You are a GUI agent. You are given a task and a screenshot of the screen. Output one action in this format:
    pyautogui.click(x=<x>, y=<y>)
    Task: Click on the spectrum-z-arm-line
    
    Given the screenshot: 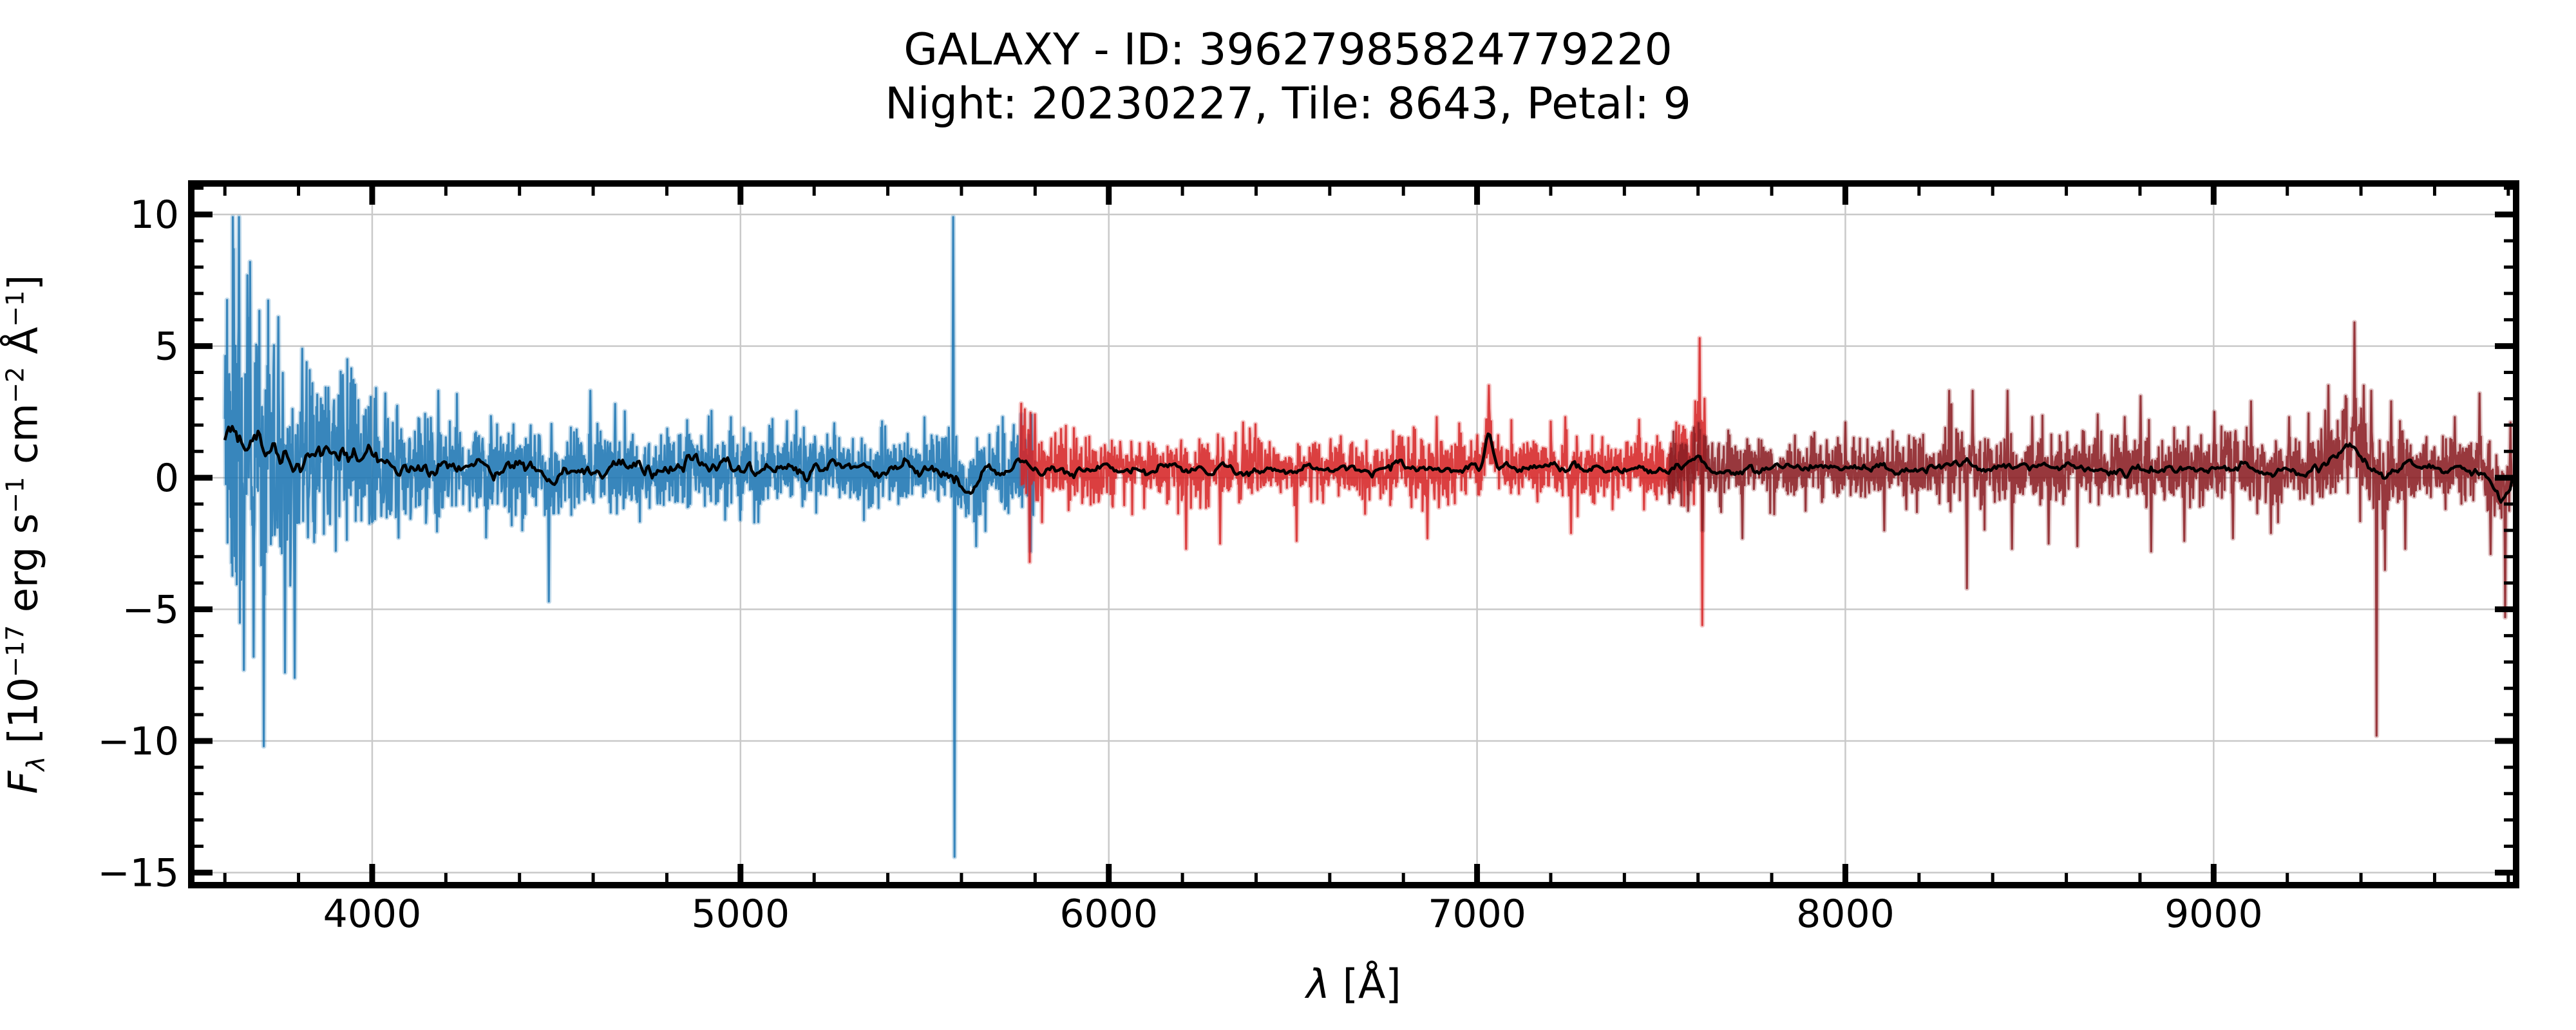 What is the action you would take?
    pyautogui.click(x=2090, y=529)
    